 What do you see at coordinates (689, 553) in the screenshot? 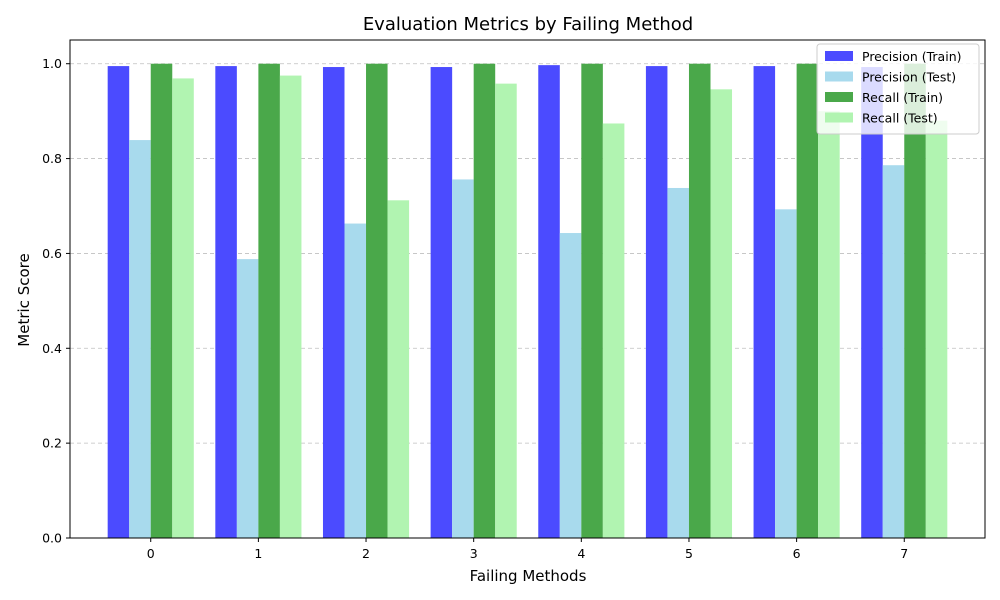
I see `x-tick-label: 5` at bounding box center [689, 553].